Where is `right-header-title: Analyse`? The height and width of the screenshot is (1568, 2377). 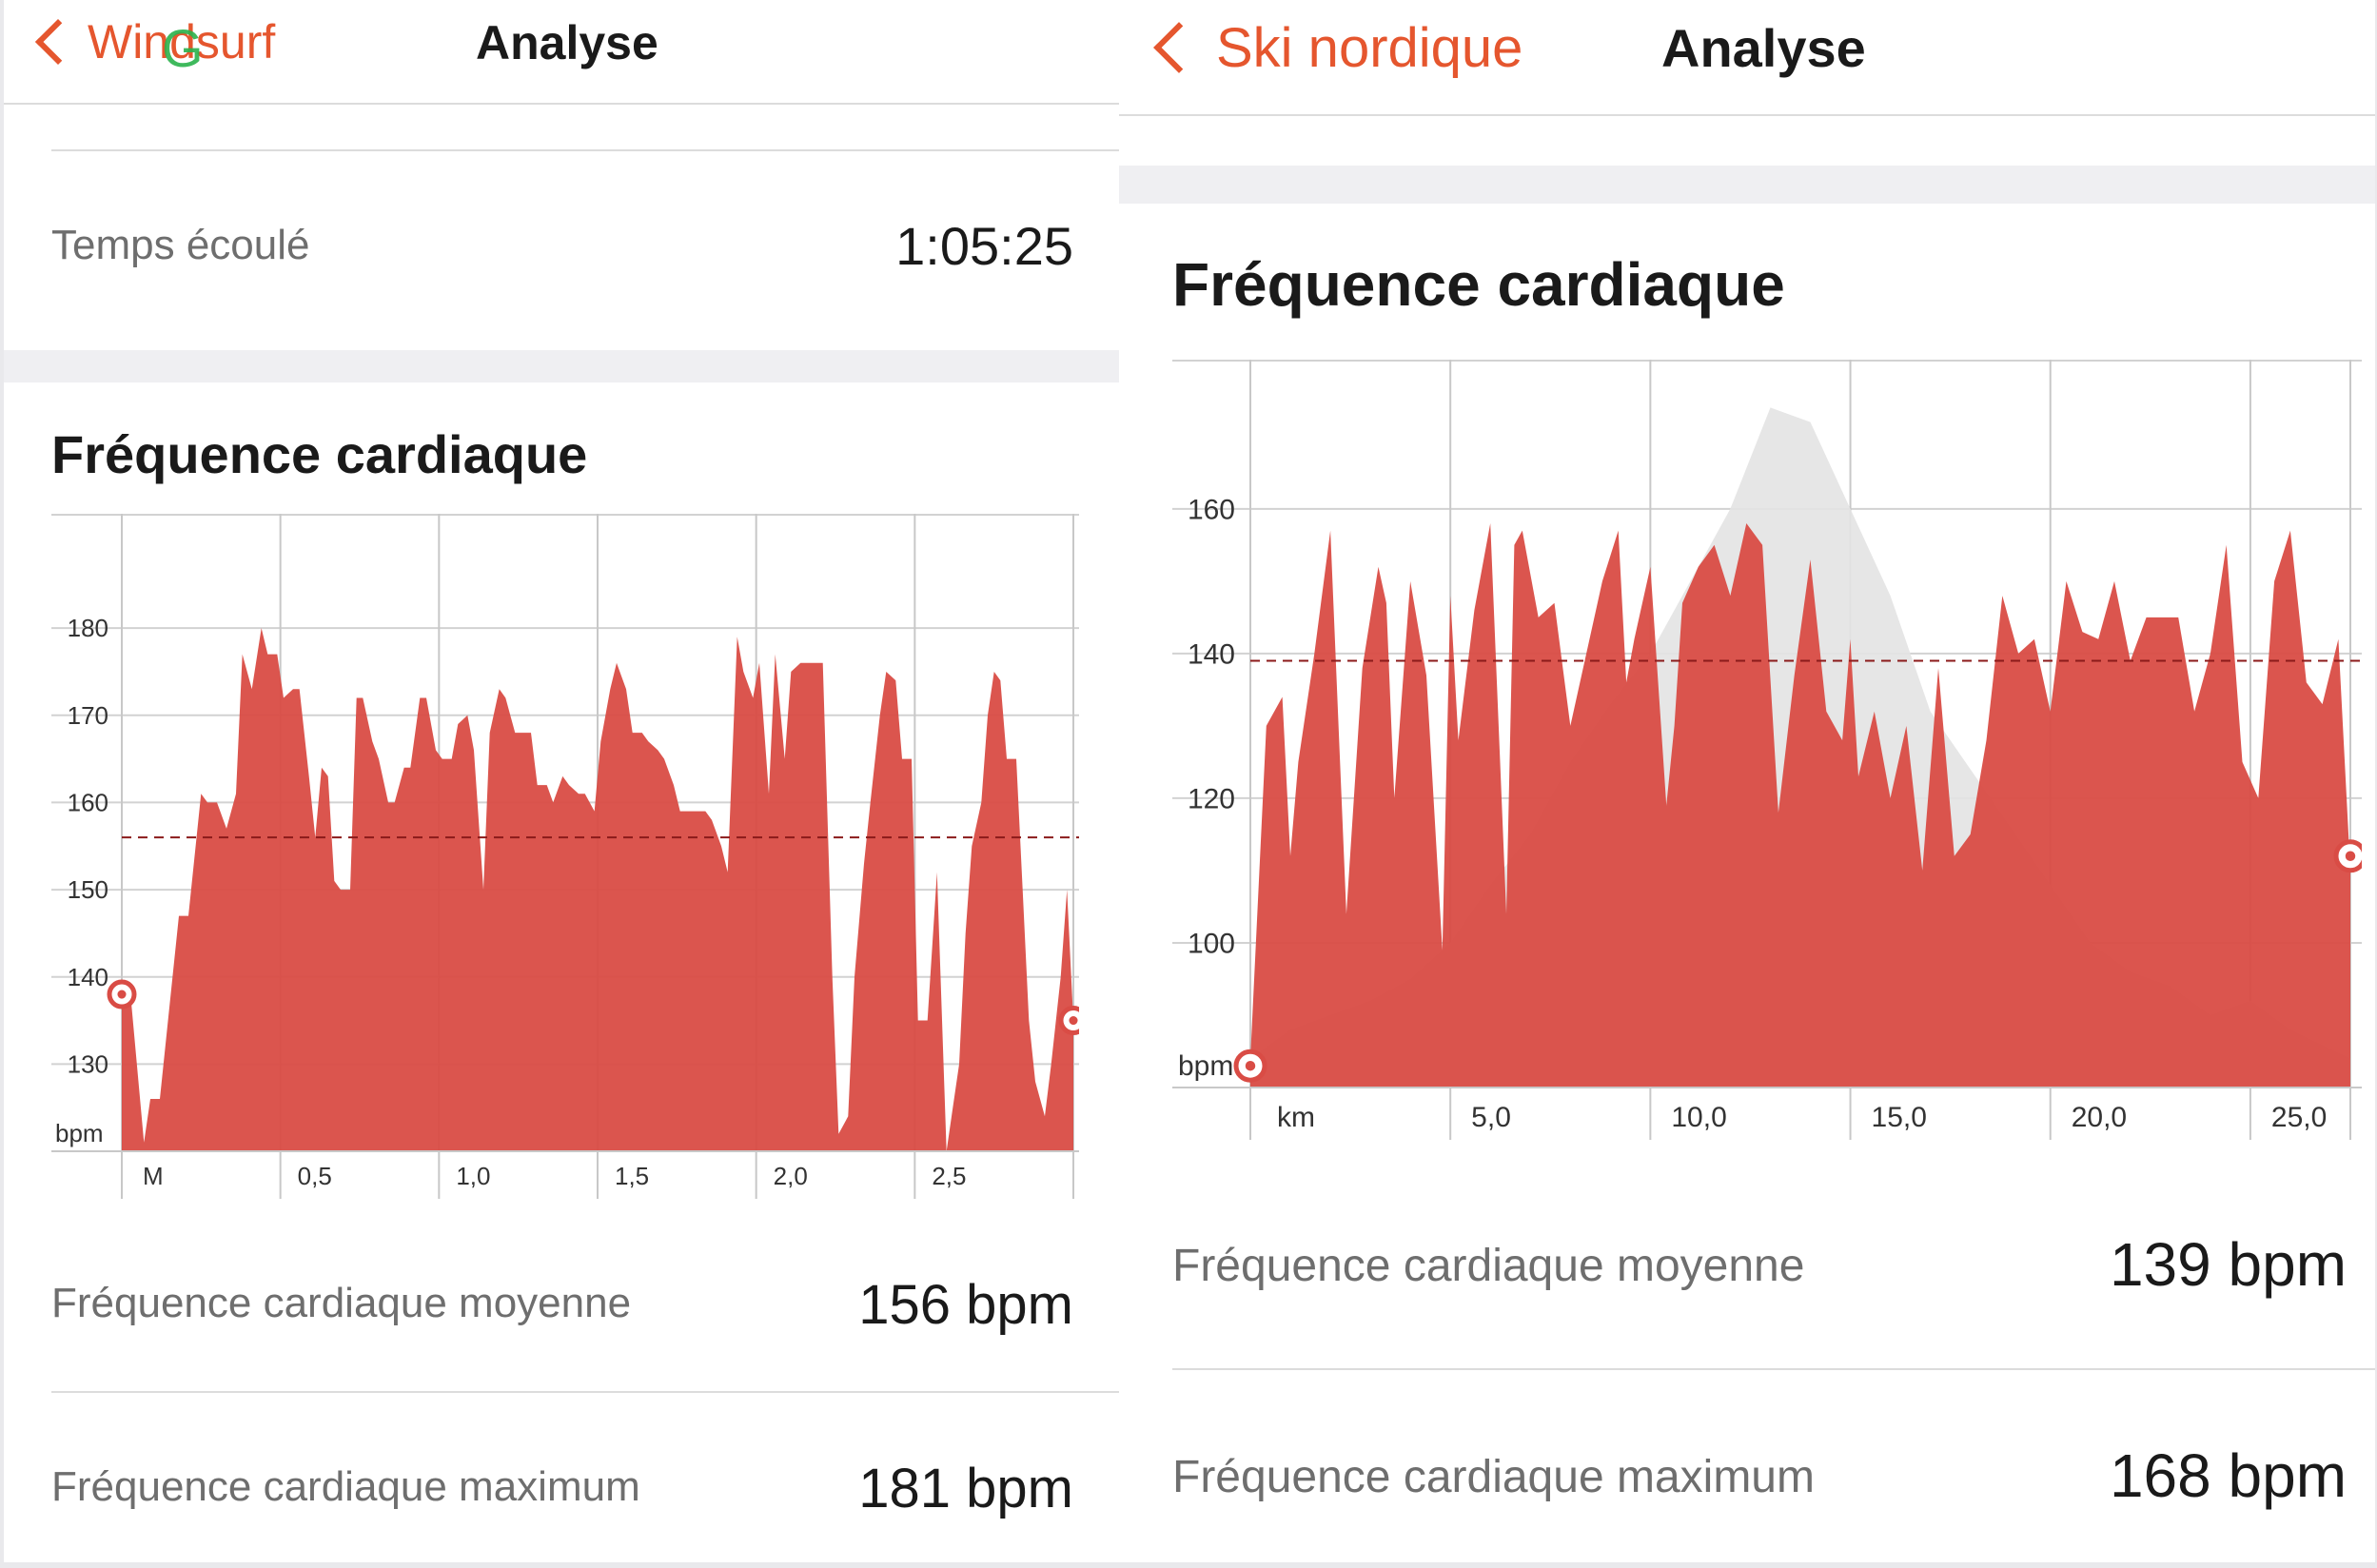
right-header-title: Analyse is located at coordinates (1763, 48).